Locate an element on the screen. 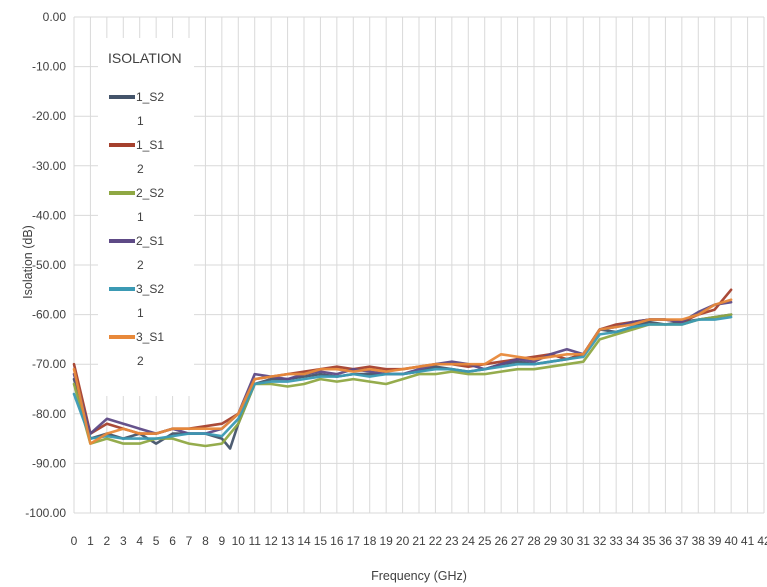 The height and width of the screenshot is (587, 767). x-tick-label: 40 is located at coordinates (731, 541).